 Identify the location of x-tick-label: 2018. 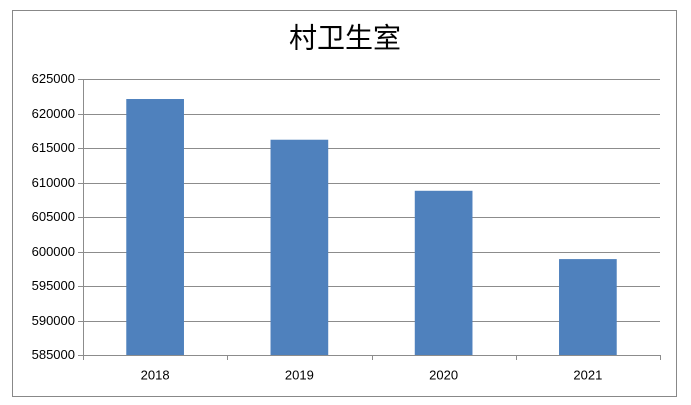
(155, 374).